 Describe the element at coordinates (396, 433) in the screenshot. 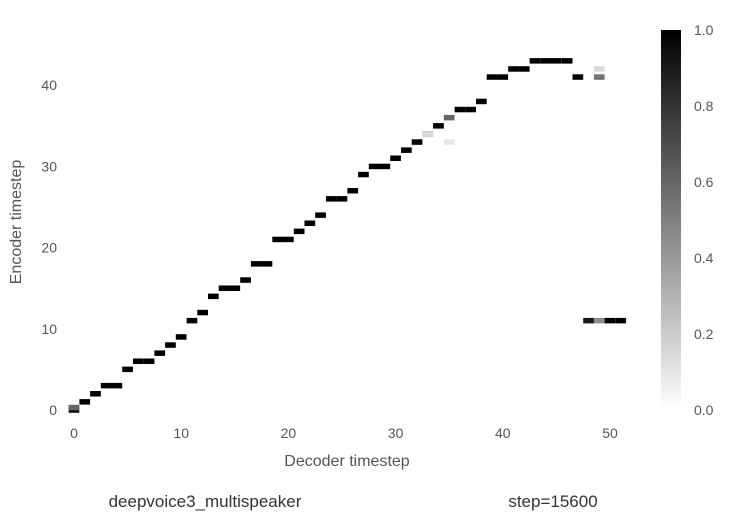

I see `x-tick-label: 30` at that location.